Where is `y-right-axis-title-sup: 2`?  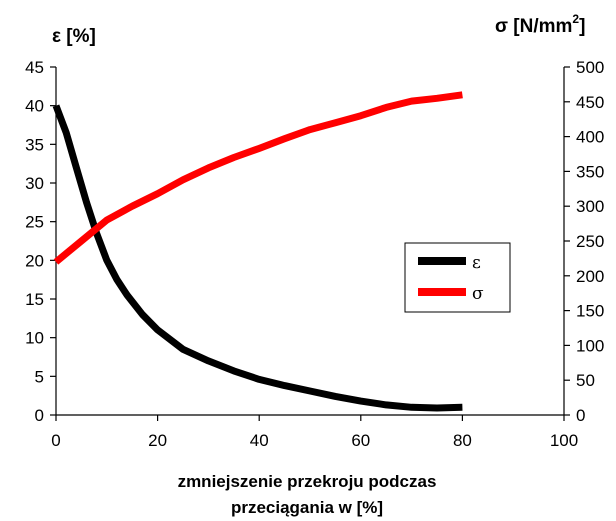 y-right-axis-title-sup: 2 is located at coordinates (575, 19).